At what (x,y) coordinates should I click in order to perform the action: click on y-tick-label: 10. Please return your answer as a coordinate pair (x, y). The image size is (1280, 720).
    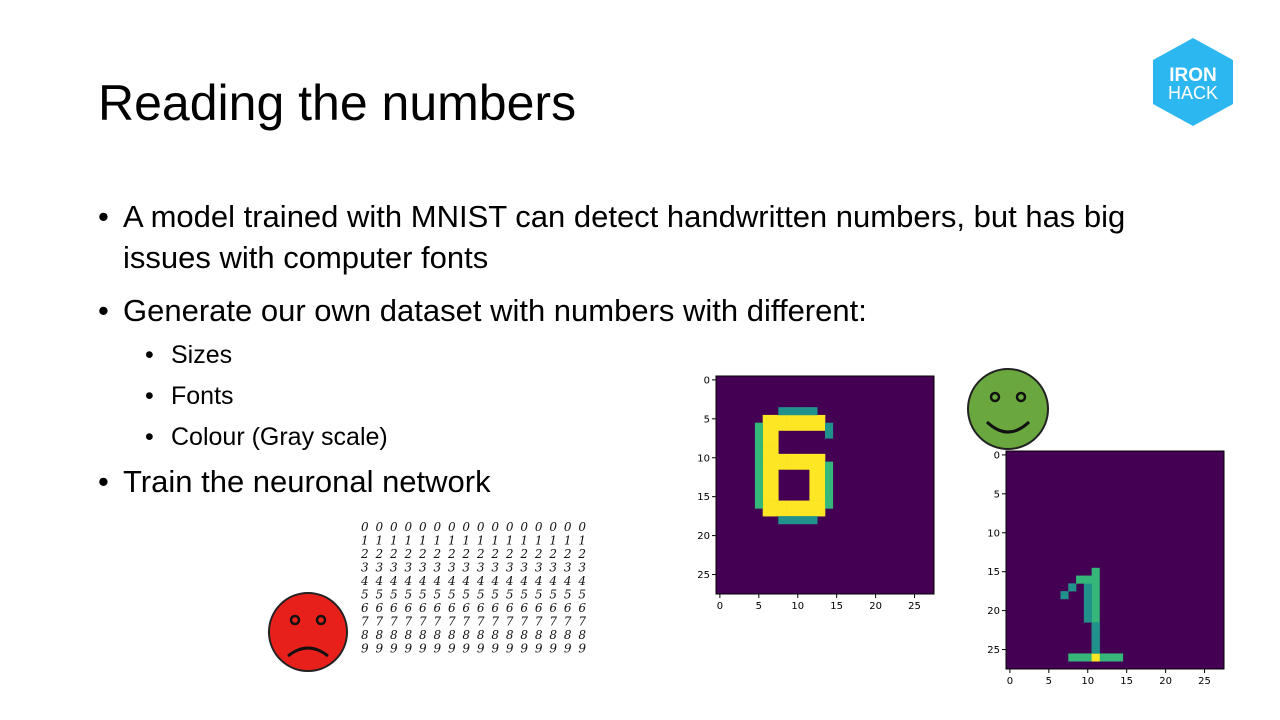
    Looking at the image, I should click on (703, 458).